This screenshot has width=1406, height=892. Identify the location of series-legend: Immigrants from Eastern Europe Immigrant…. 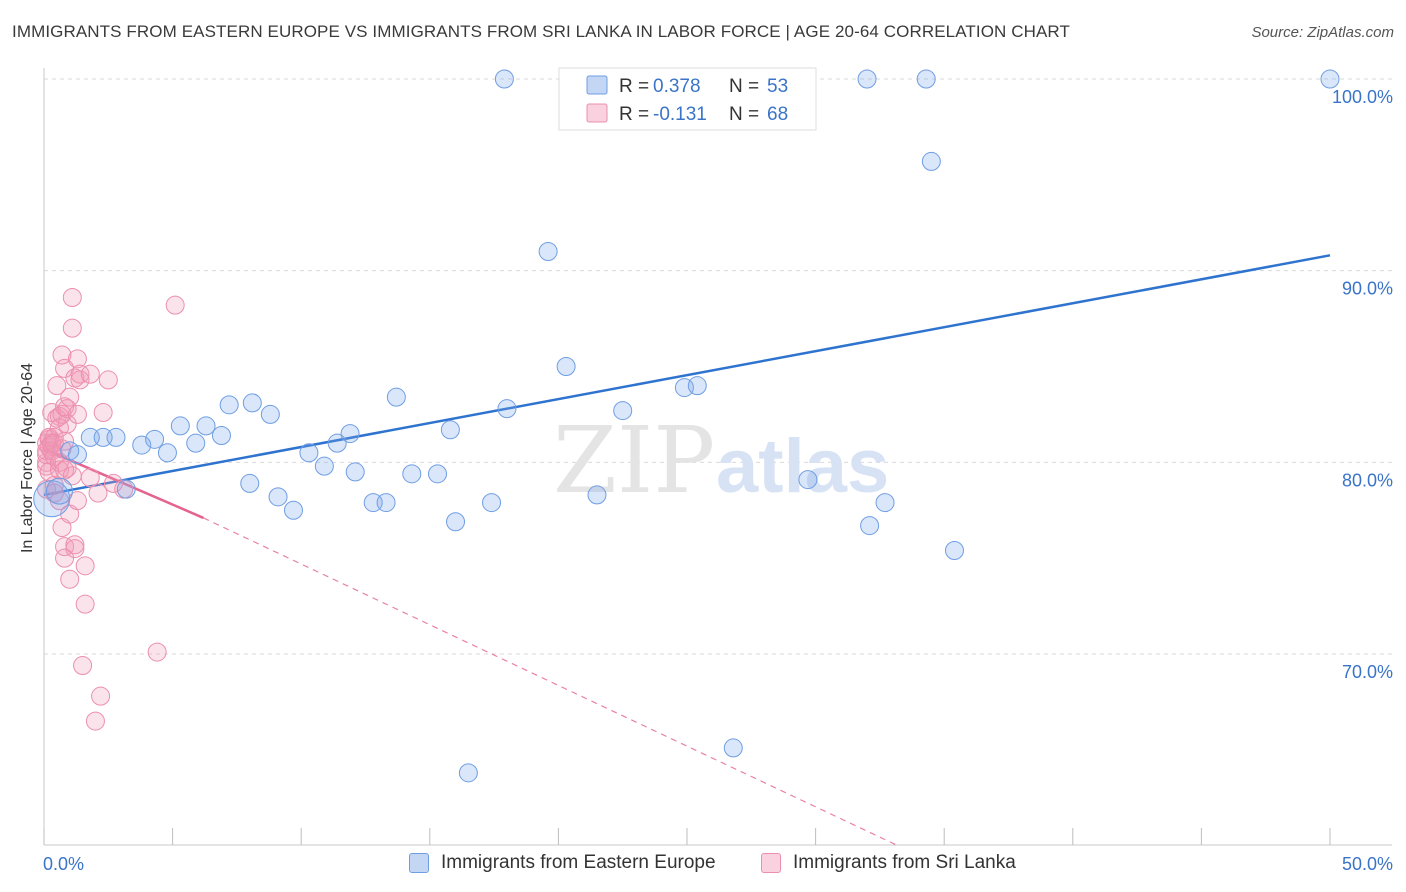
(703, 865).